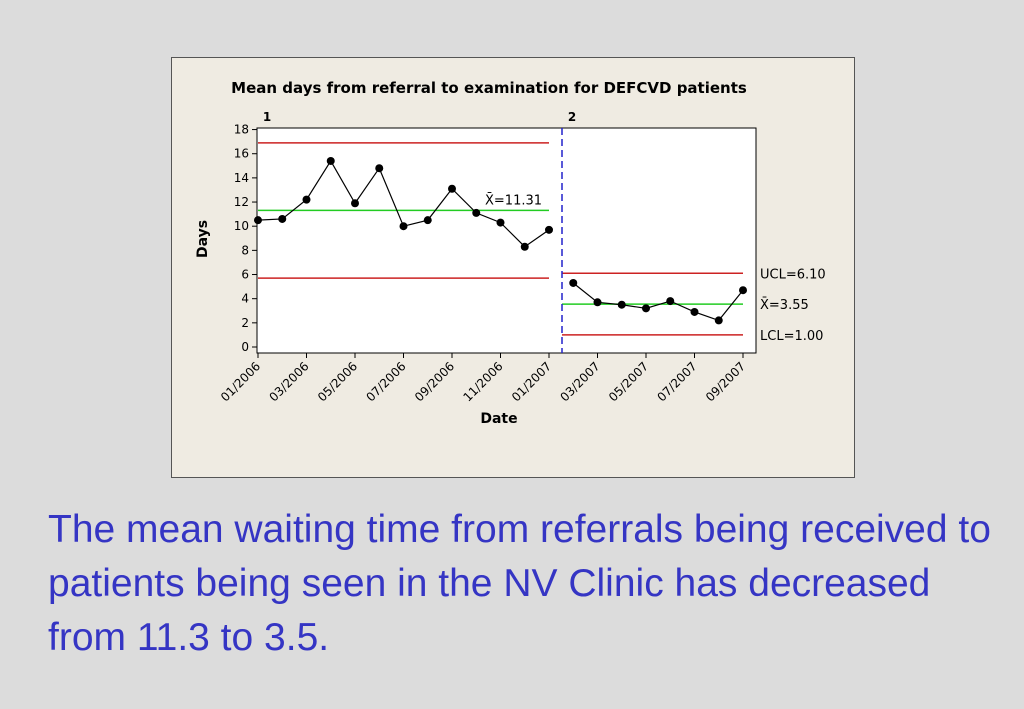 This screenshot has width=1024, height=709. Describe the element at coordinates (628, 381) in the screenshot. I see `x-tick-label: 05/2007` at that location.